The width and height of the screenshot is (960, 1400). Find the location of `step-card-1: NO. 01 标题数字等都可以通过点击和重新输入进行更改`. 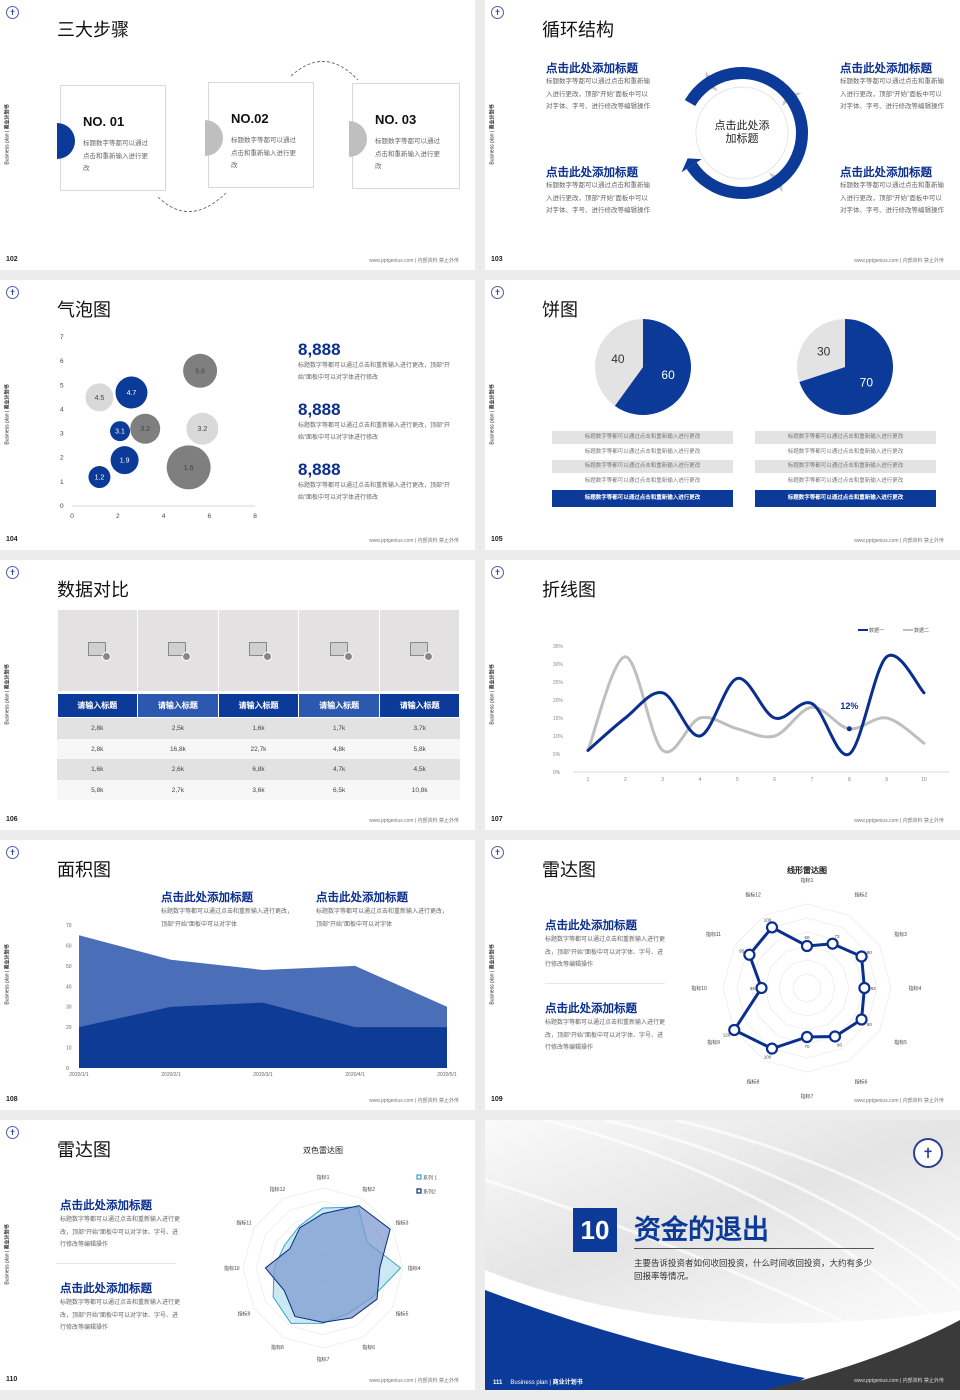

step-card-1: NO. 01 标题数字等都可以通过点击和重新输入进行更改 is located at coordinates (111, 138).